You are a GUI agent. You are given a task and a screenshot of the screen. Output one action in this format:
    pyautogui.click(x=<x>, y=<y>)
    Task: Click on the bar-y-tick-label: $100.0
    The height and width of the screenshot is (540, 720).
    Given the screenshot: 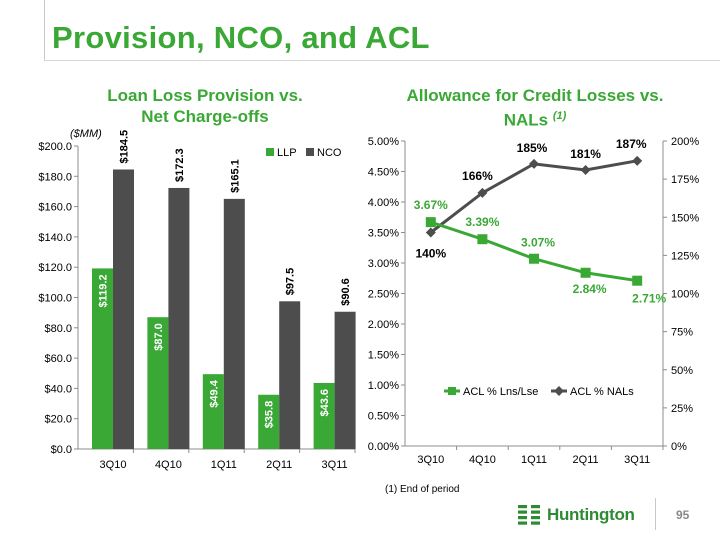 What is the action you would take?
    pyautogui.click(x=55, y=299)
    